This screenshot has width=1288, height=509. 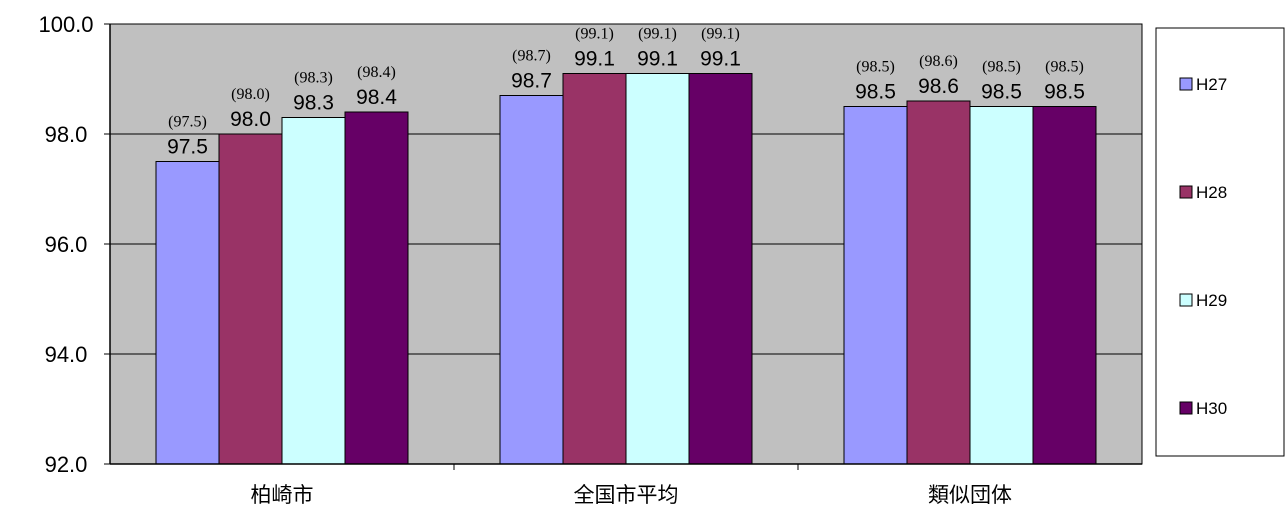 What do you see at coordinates (313, 78) in the screenshot?
I see `previous-value-label: (98.3)` at bounding box center [313, 78].